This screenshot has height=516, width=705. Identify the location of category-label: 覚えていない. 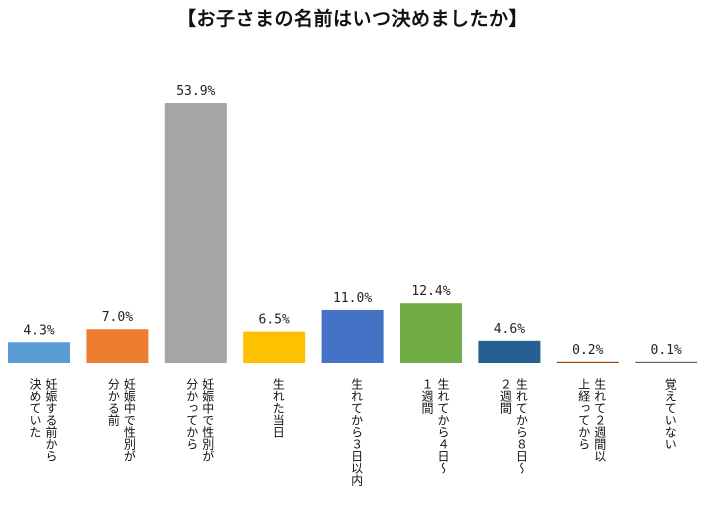
(670, 414).